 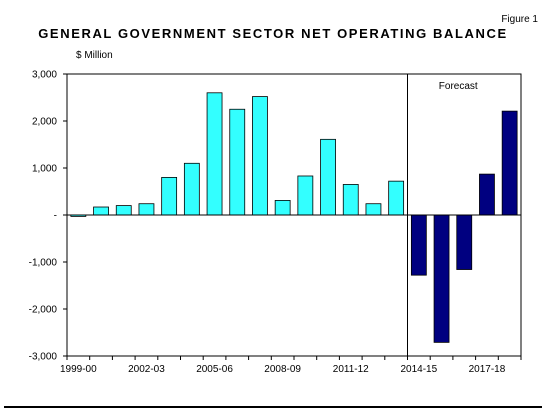 What do you see at coordinates (43, 263) in the screenshot?
I see `y-tick-label: -1,000` at bounding box center [43, 263].